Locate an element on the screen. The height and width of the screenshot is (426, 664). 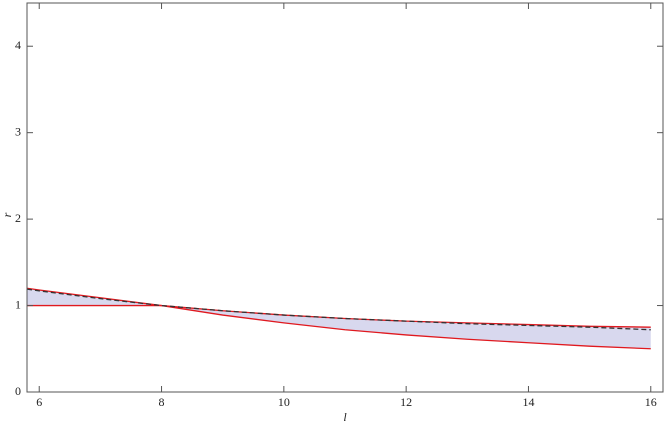
x-tick-label: 16 is located at coordinates (651, 402).